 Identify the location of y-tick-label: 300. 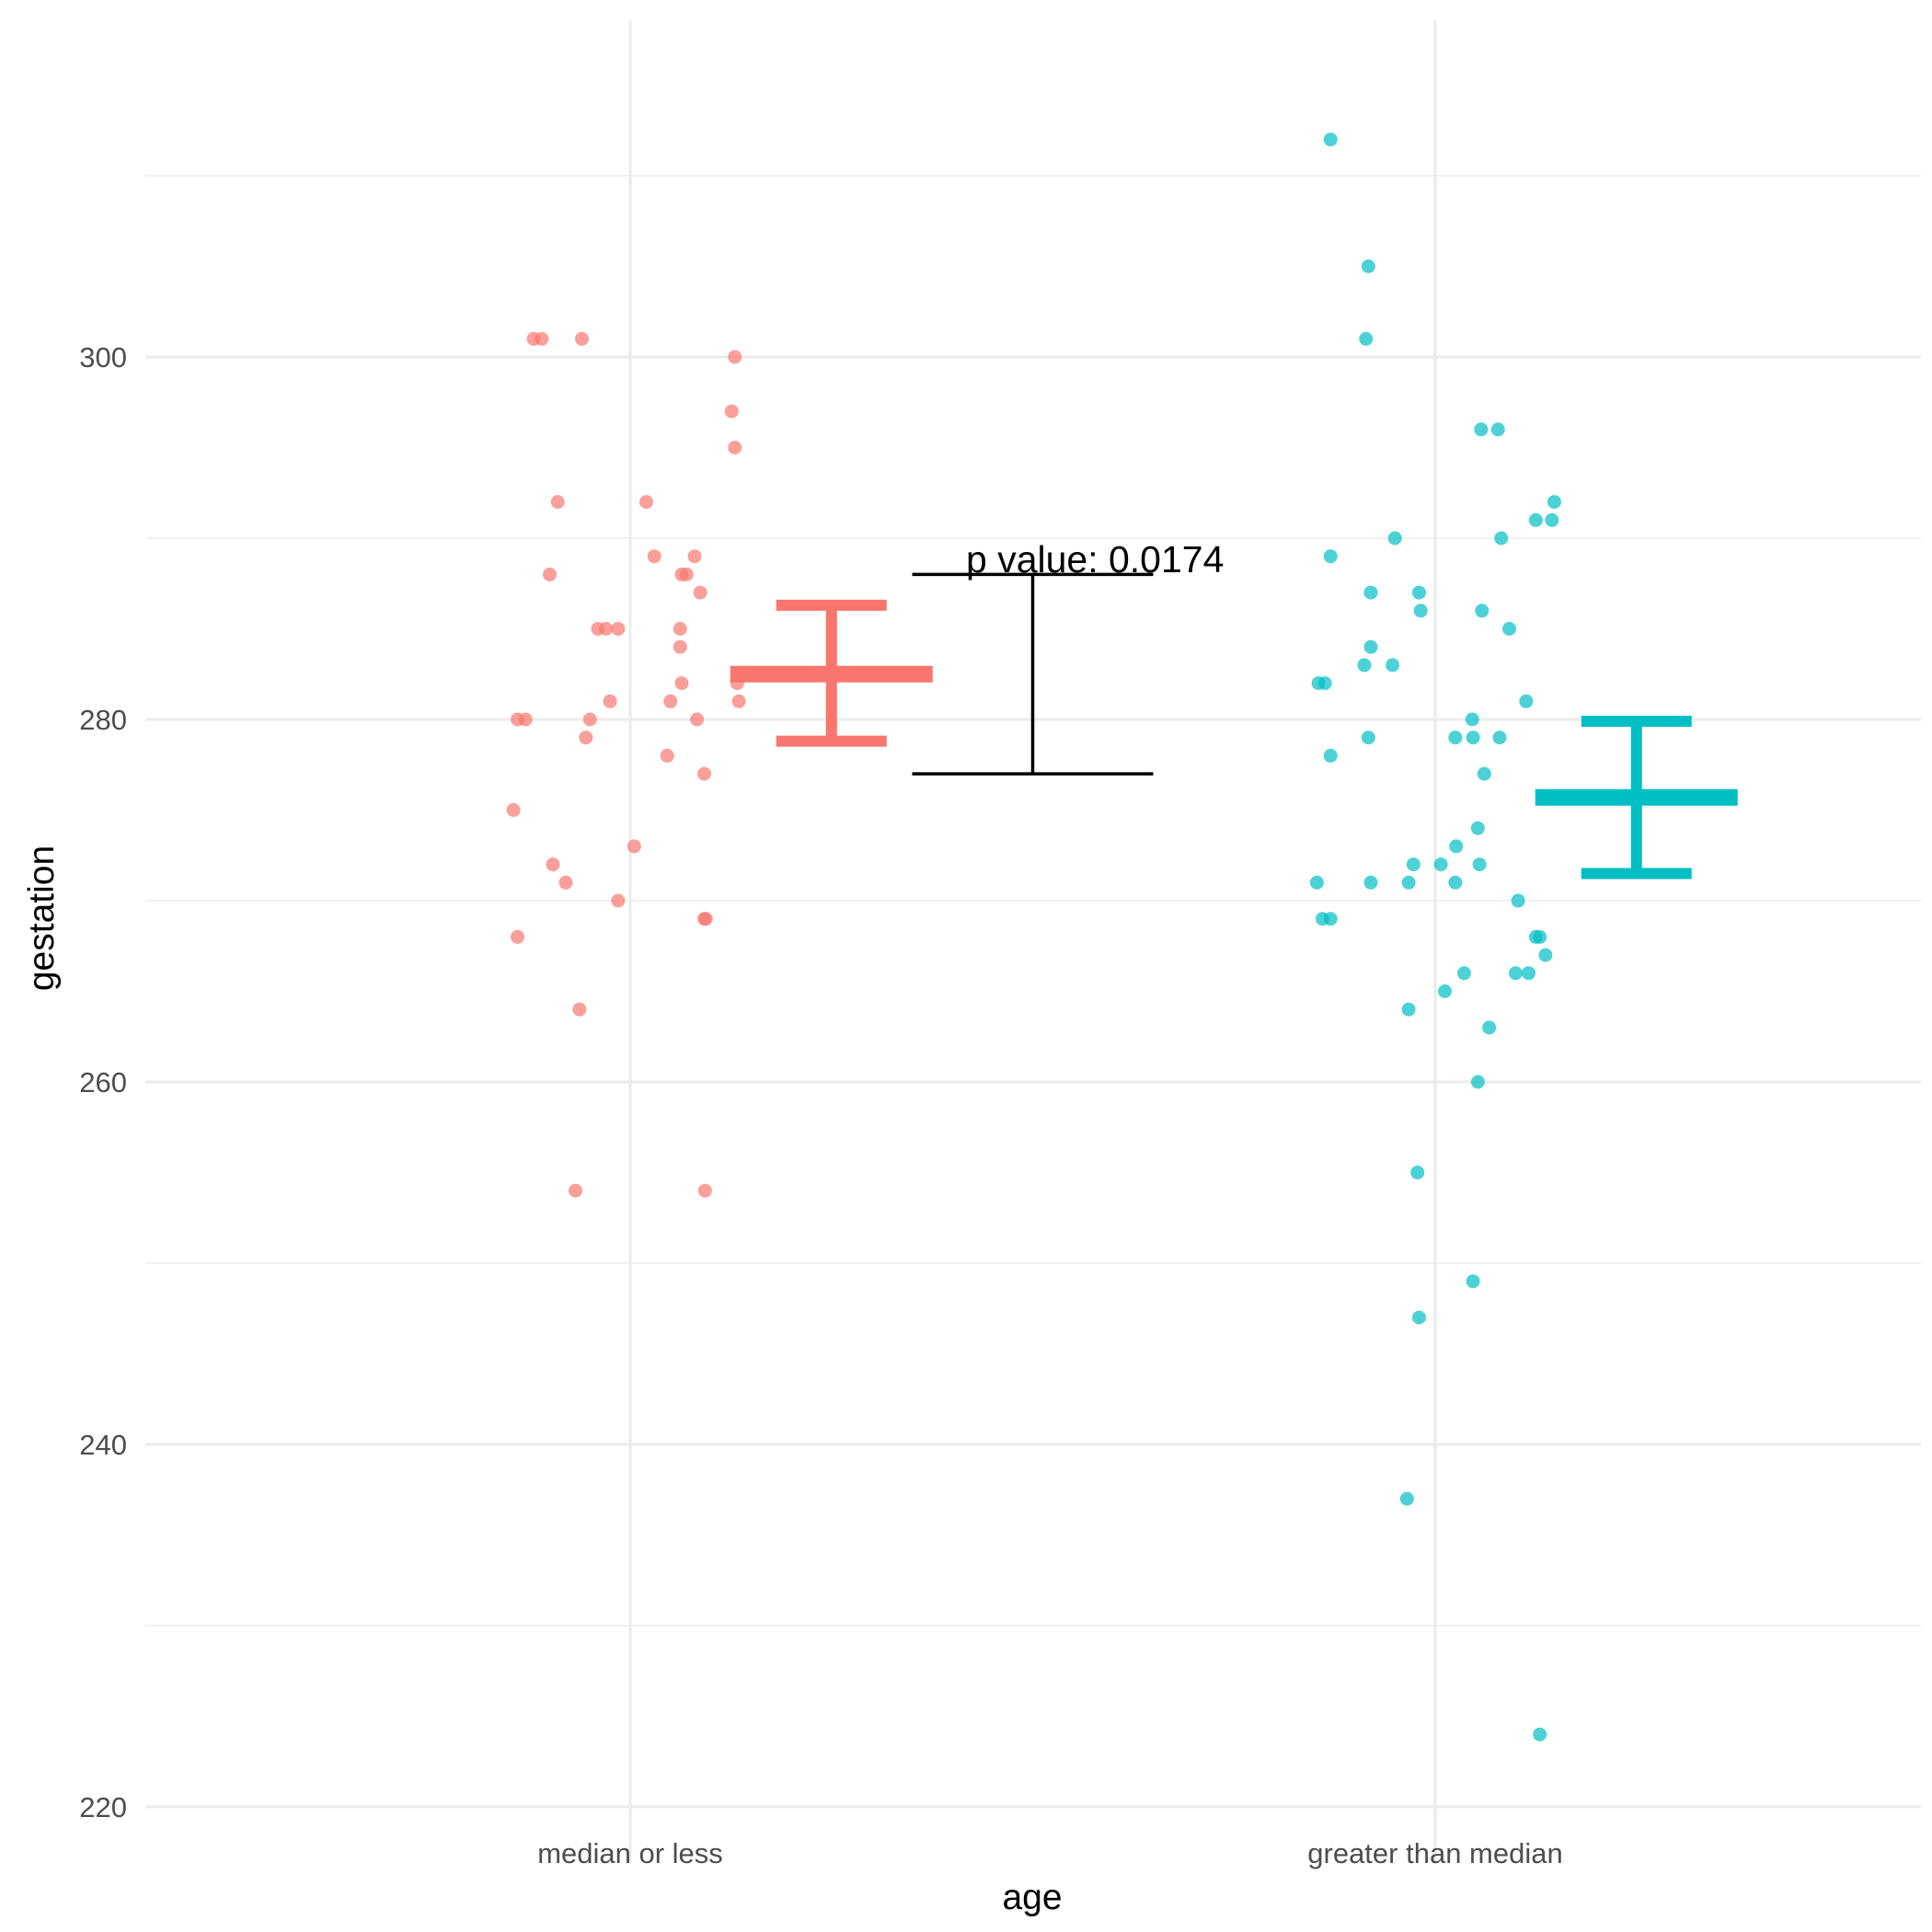
(103, 357).